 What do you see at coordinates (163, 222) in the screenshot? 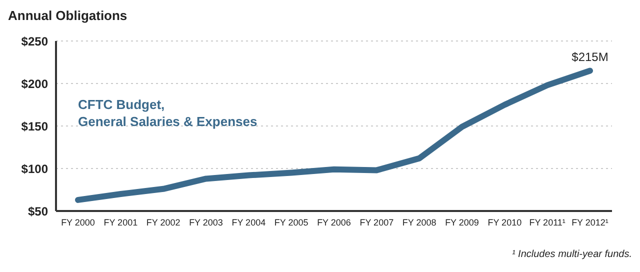
I see `x-tick-label: FY 2002` at bounding box center [163, 222].